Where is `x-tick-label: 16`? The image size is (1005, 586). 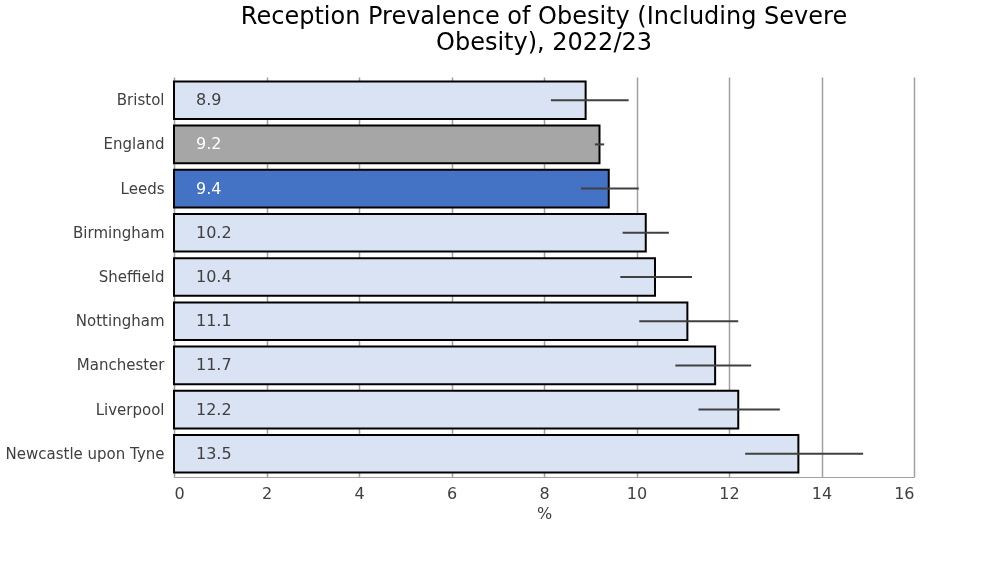 x-tick-label: 16 is located at coordinates (904, 493).